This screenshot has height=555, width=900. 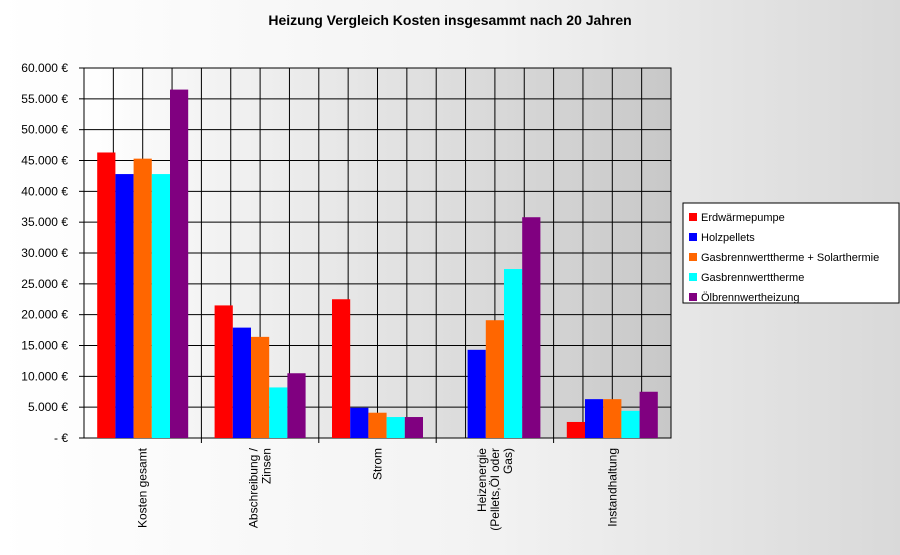 What do you see at coordinates (378, 464) in the screenshot?
I see `category-label: Strom` at bounding box center [378, 464].